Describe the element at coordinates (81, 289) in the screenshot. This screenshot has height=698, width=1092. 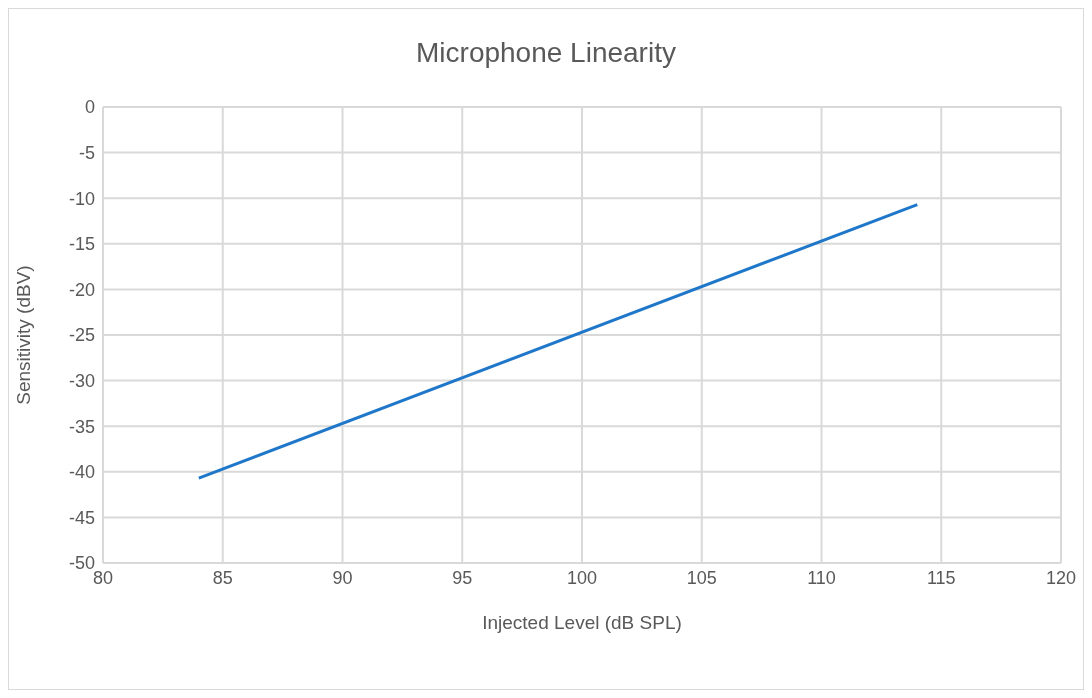
I see `y-tick-label: -20` at that location.